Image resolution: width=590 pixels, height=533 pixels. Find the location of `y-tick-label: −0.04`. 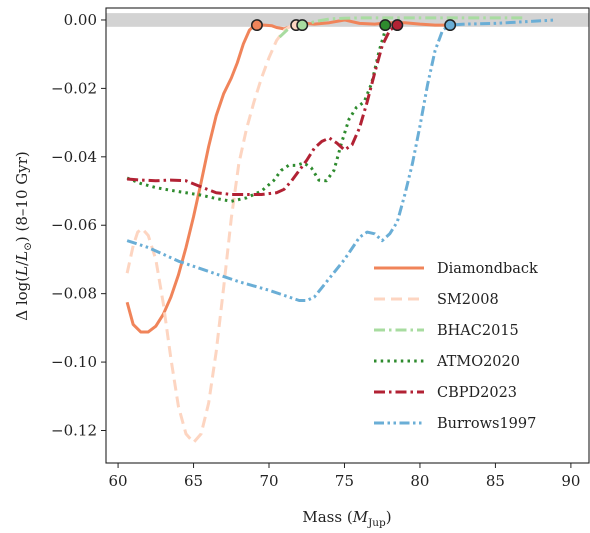

y-tick-label: −0.04 is located at coordinates (74, 157).